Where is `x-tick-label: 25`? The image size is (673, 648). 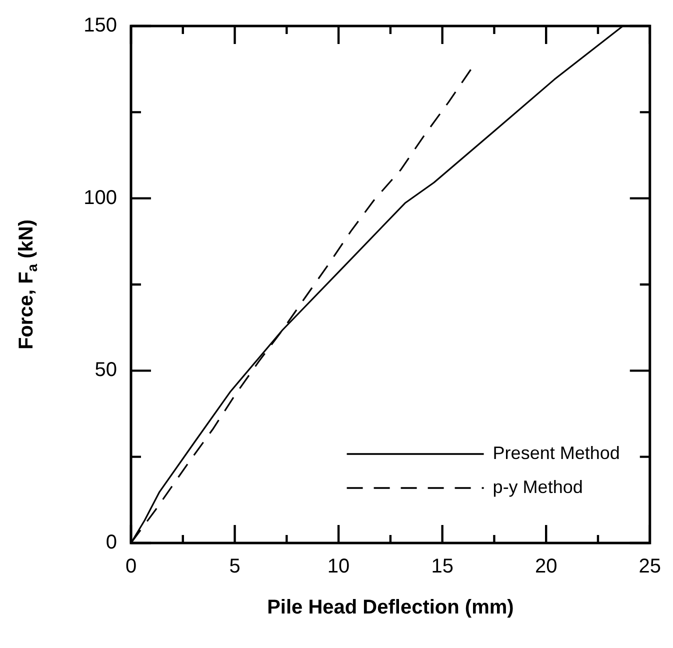
x-tick-label: 25 is located at coordinates (649, 567).